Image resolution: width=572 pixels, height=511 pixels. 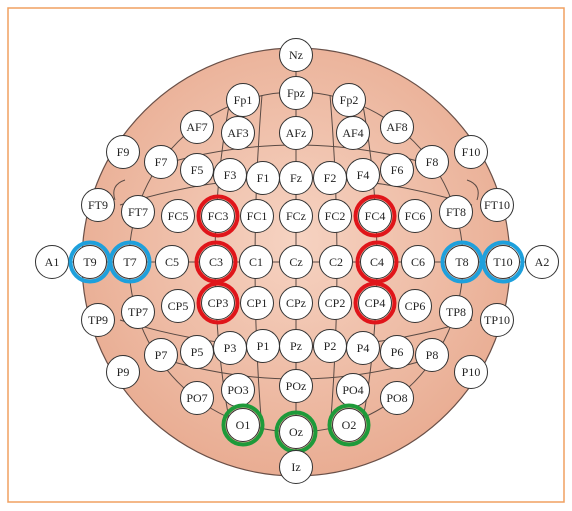 I want to click on electrode: FT10, so click(x=497, y=205).